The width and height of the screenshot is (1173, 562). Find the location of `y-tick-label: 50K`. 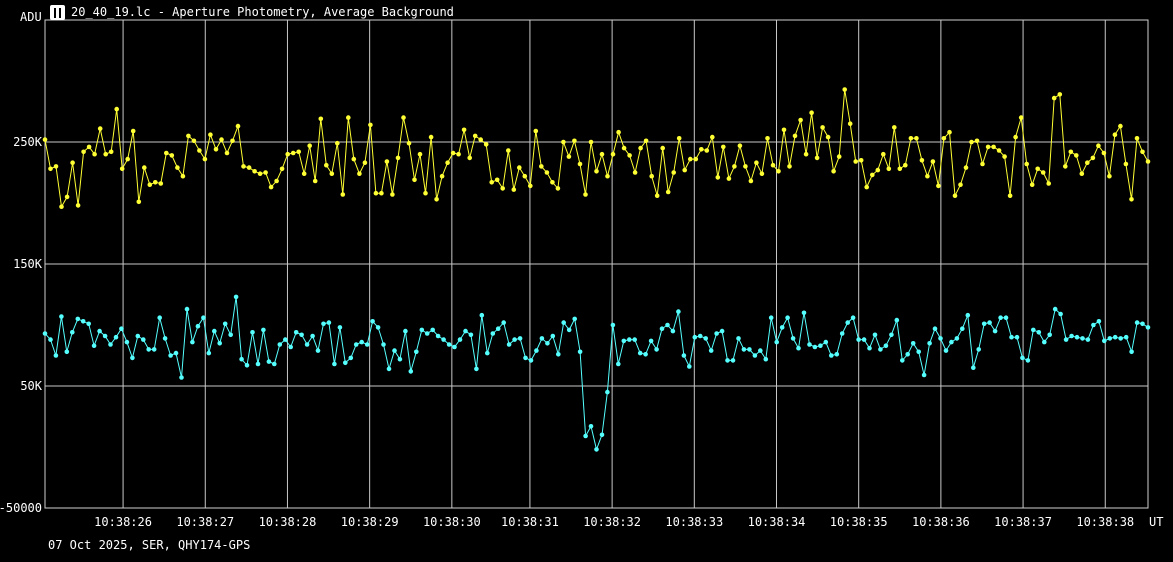

y-tick-label: 50K is located at coordinates (31, 386).